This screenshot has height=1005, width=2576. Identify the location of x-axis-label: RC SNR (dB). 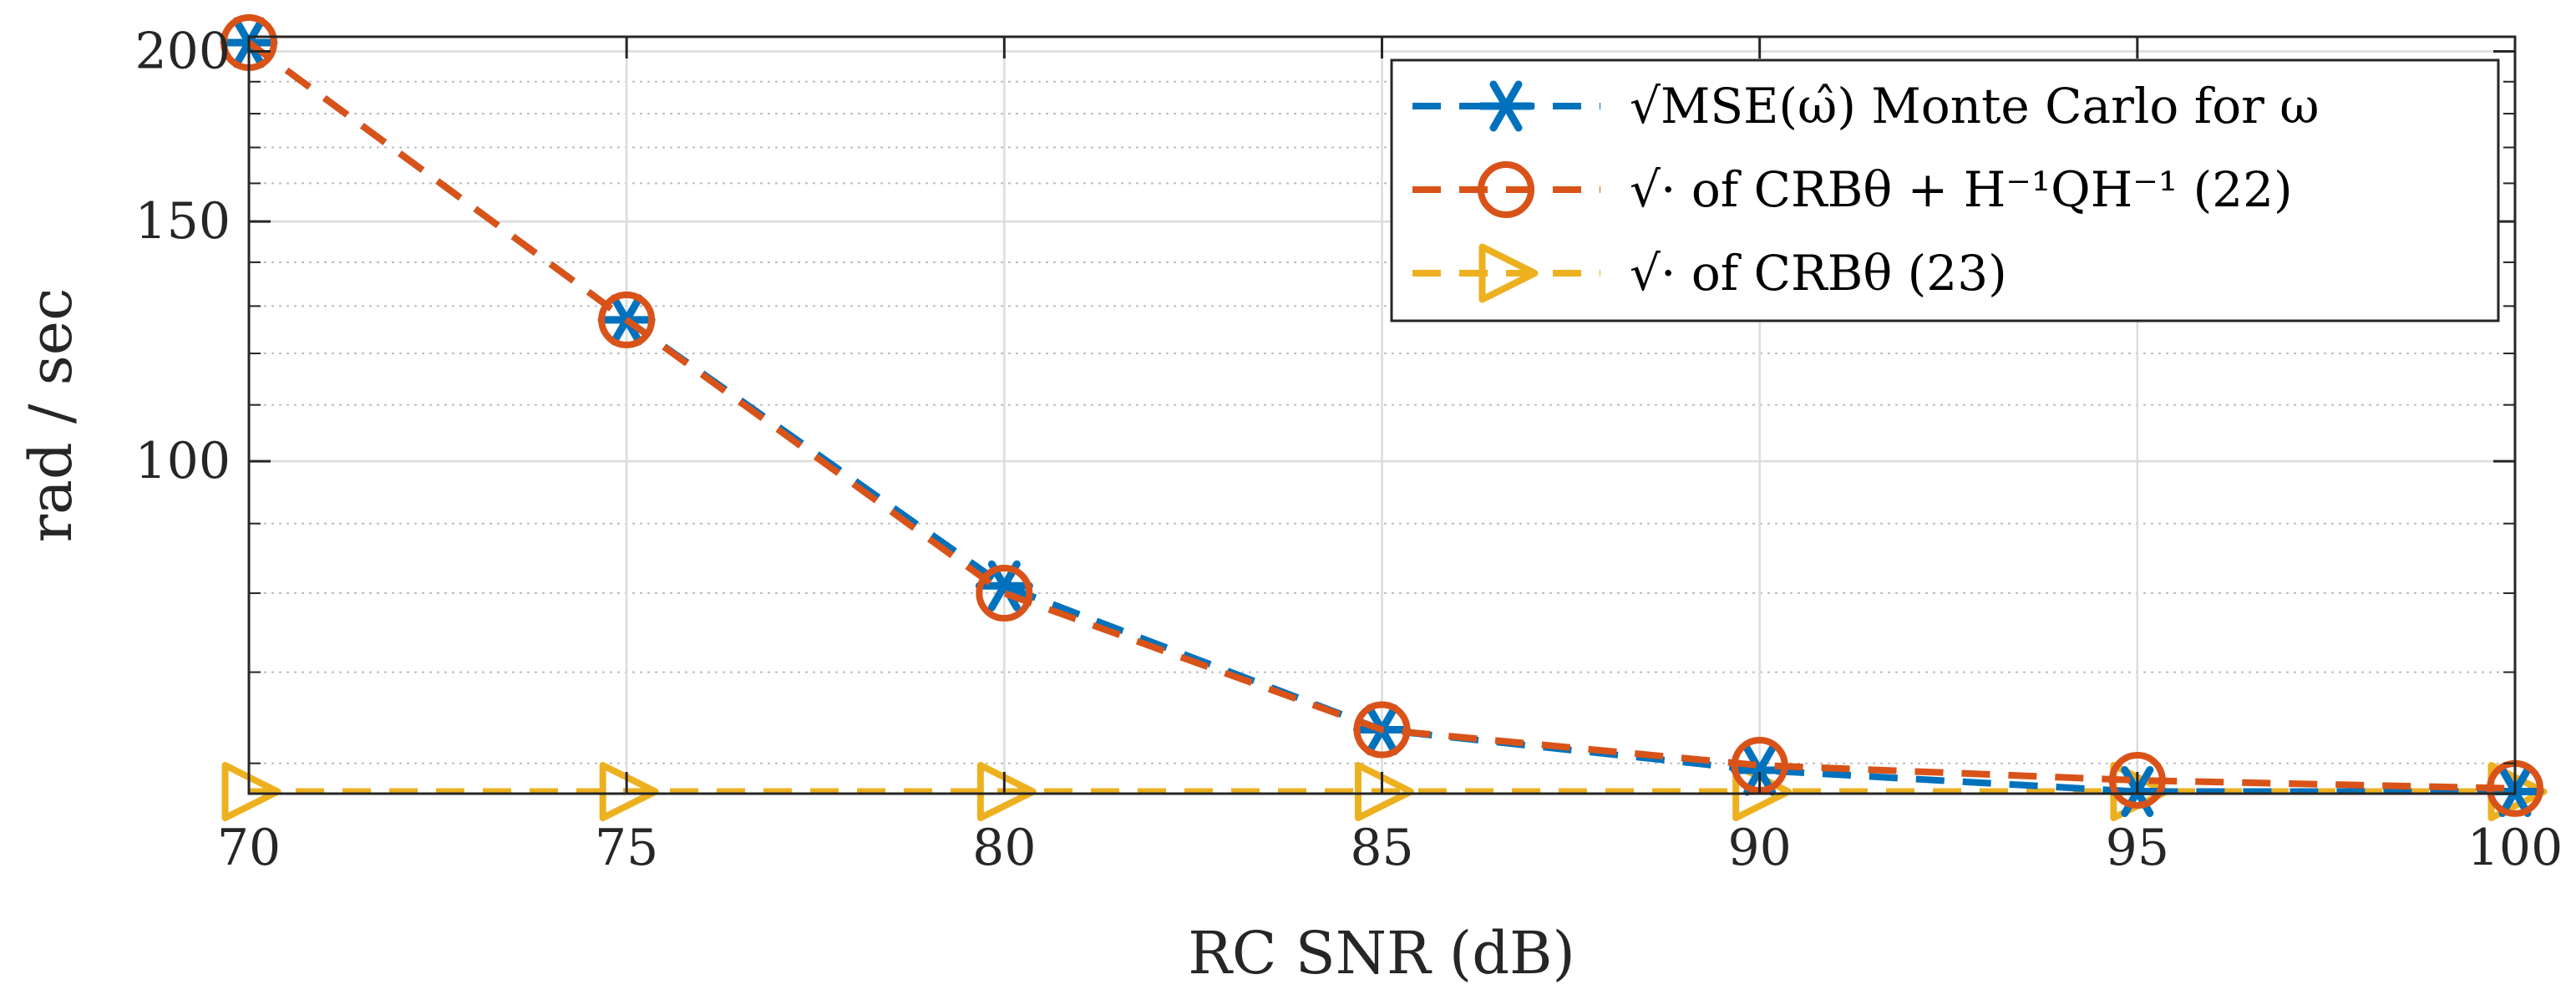
(1381, 953).